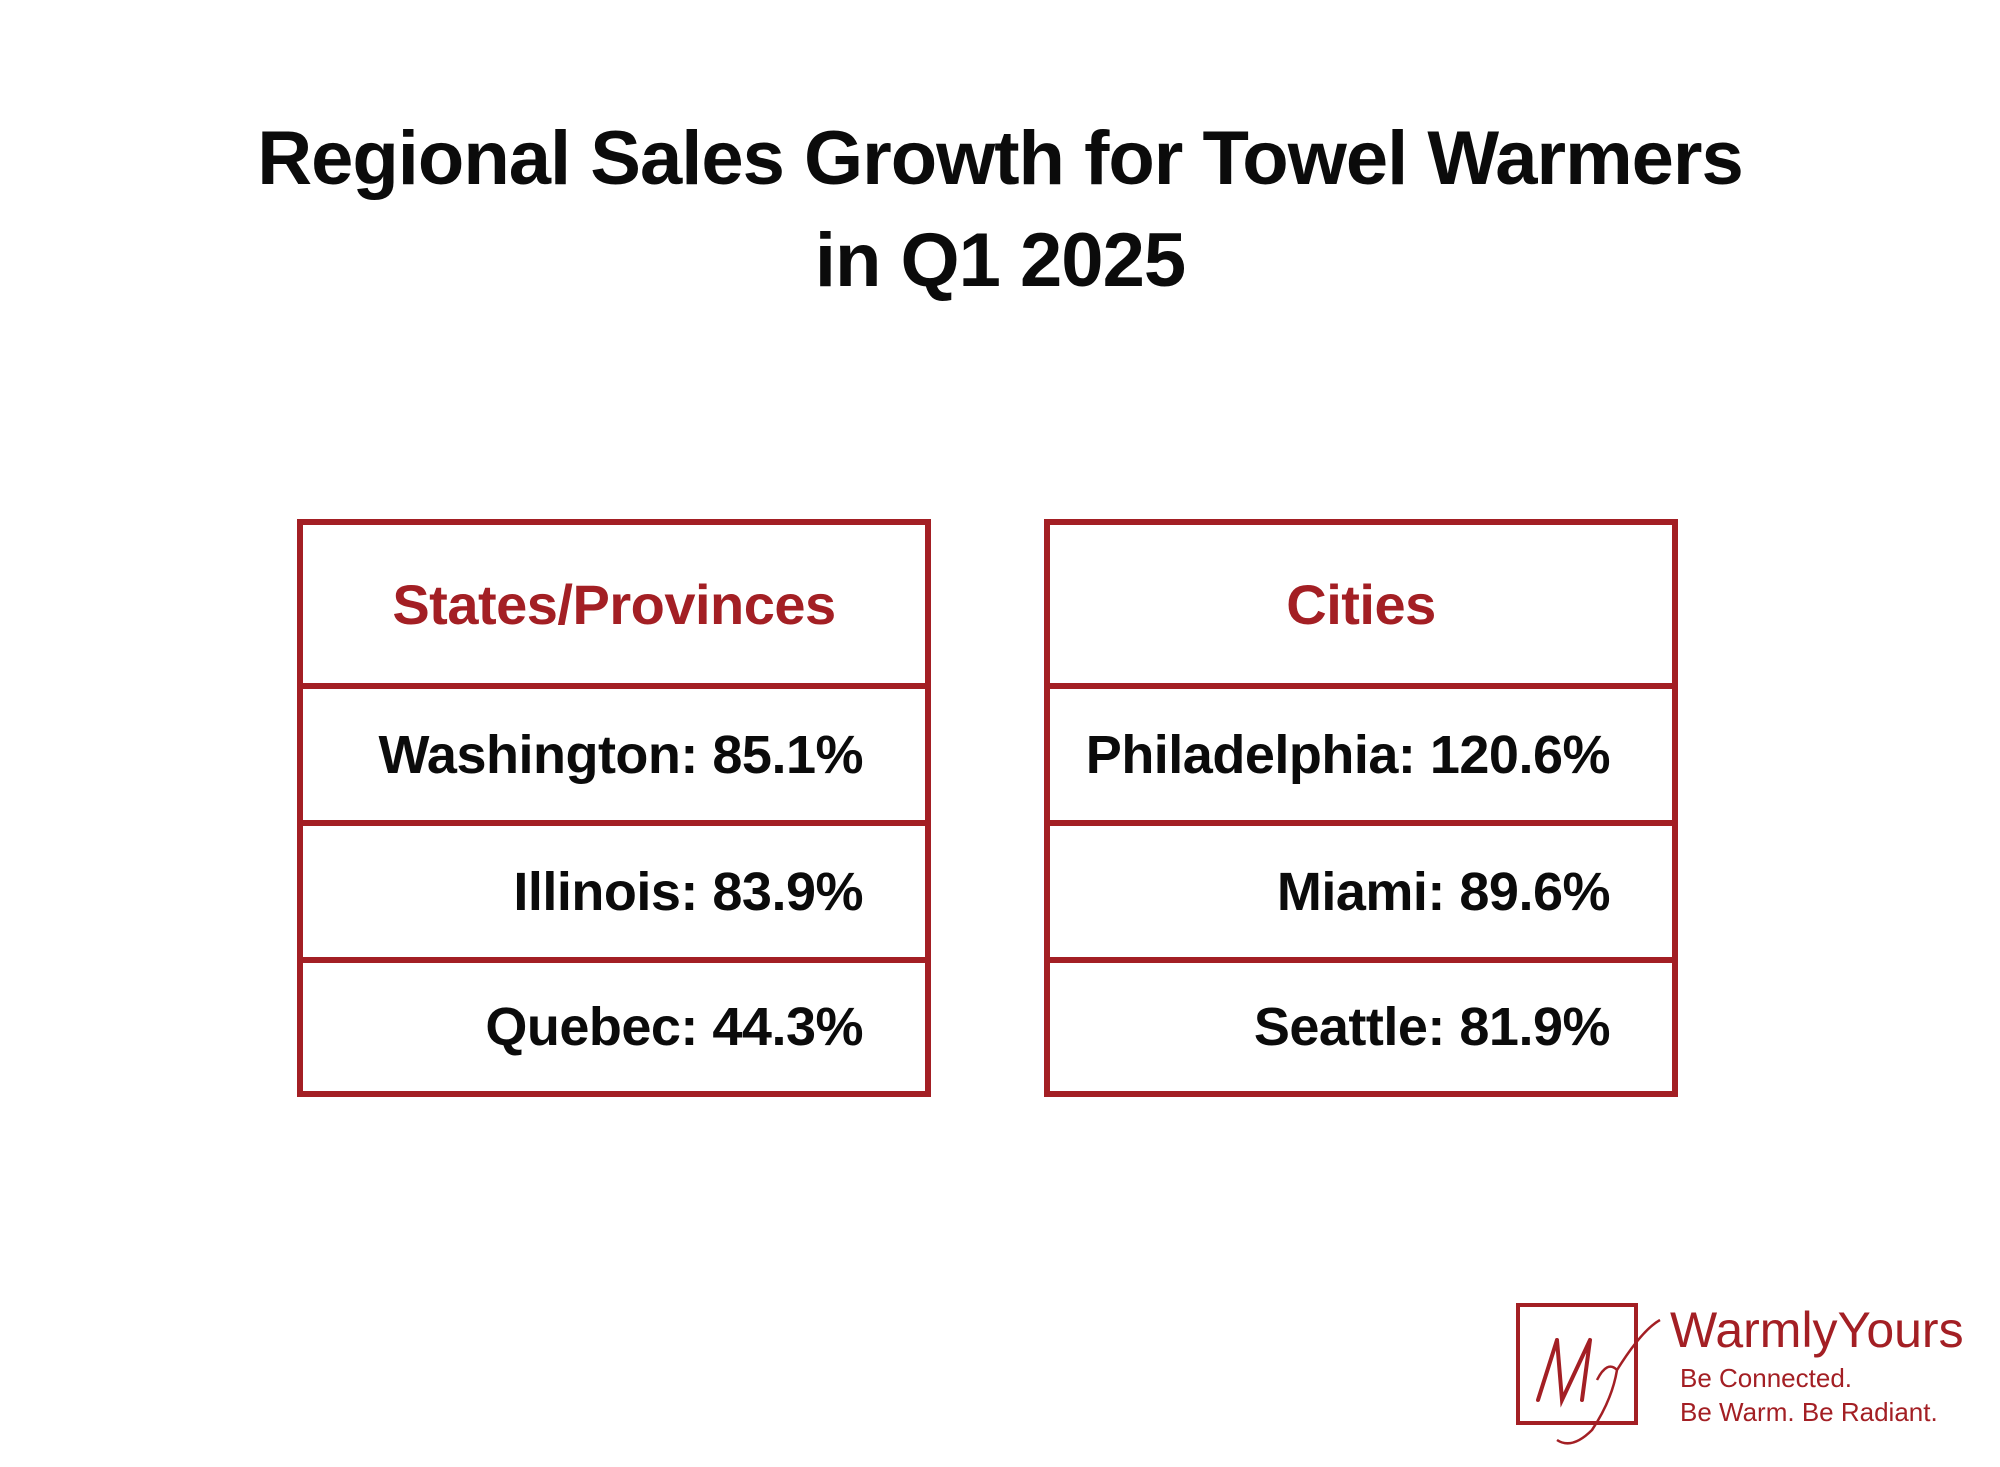 Image resolution: width=2000 pixels, height=1467 pixels. I want to click on table-row: Quebec: 44.3%, so click(674, 1027).